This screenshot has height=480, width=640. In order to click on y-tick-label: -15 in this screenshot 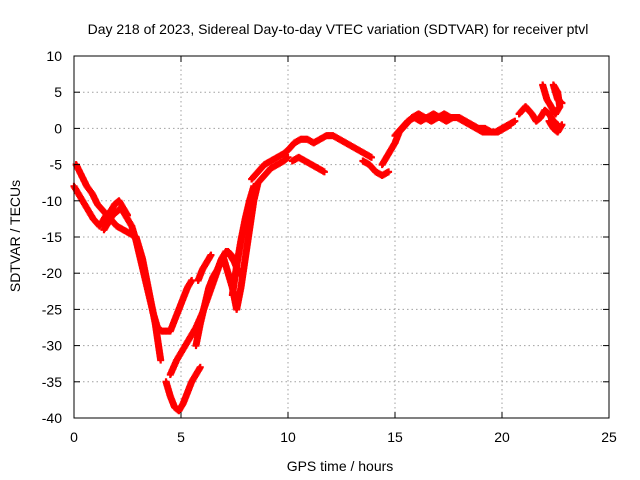, I will do `click(52, 237)`.